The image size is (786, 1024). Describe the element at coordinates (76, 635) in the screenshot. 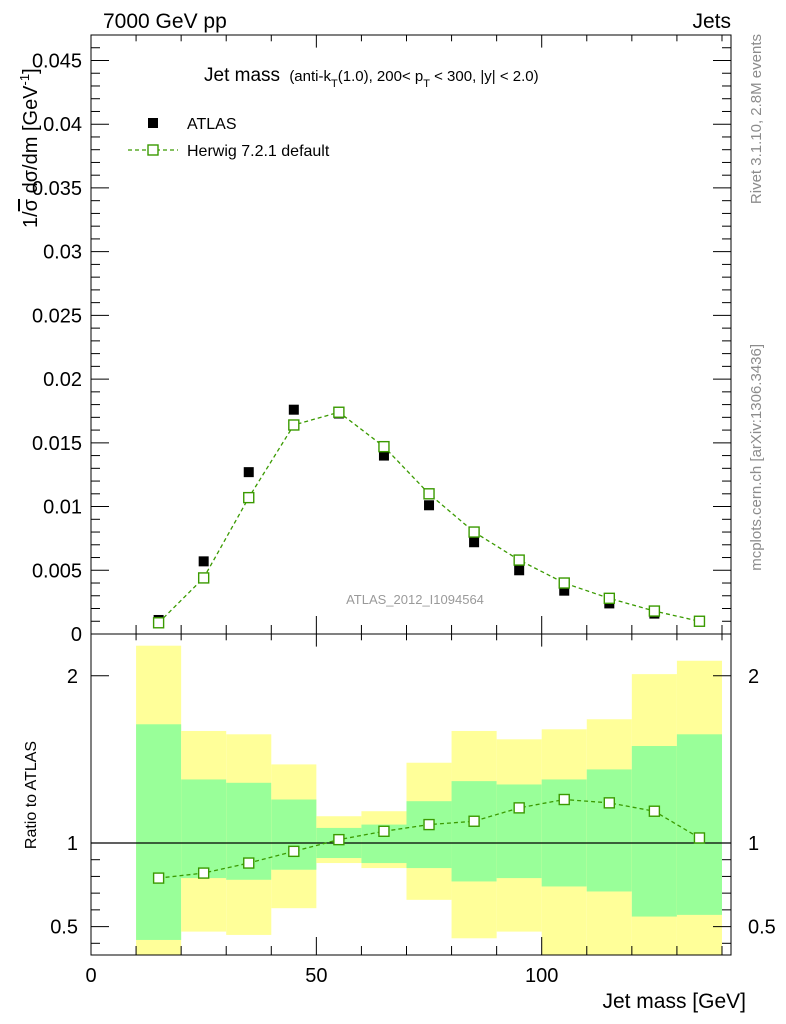

I see `y-tick-label: 0` at that location.